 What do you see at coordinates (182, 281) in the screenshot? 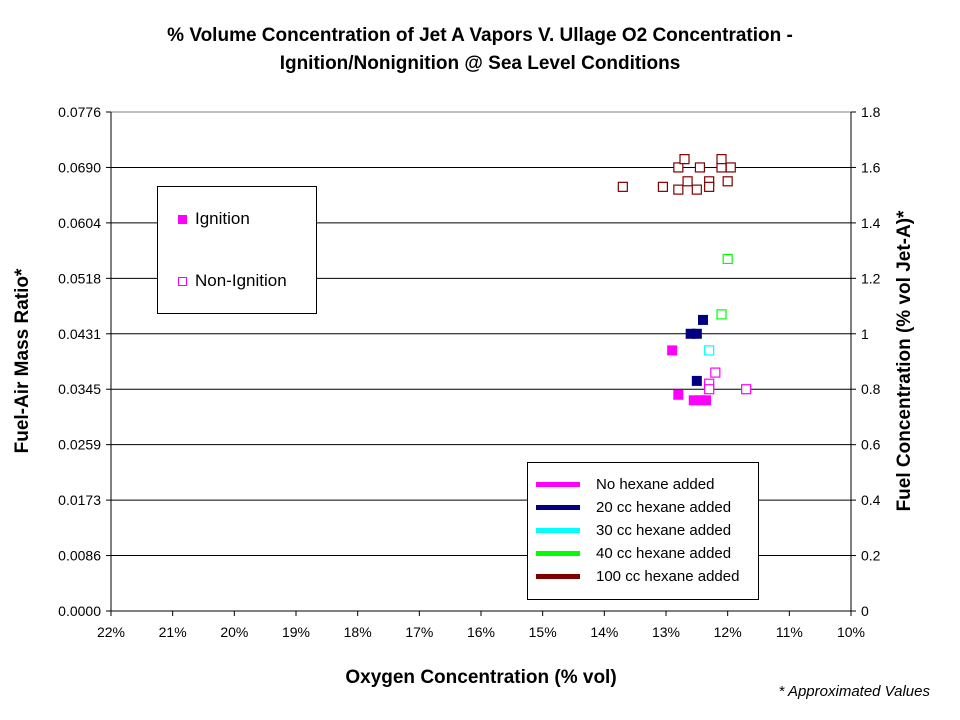
I see `hollow-square-icon` at bounding box center [182, 281].